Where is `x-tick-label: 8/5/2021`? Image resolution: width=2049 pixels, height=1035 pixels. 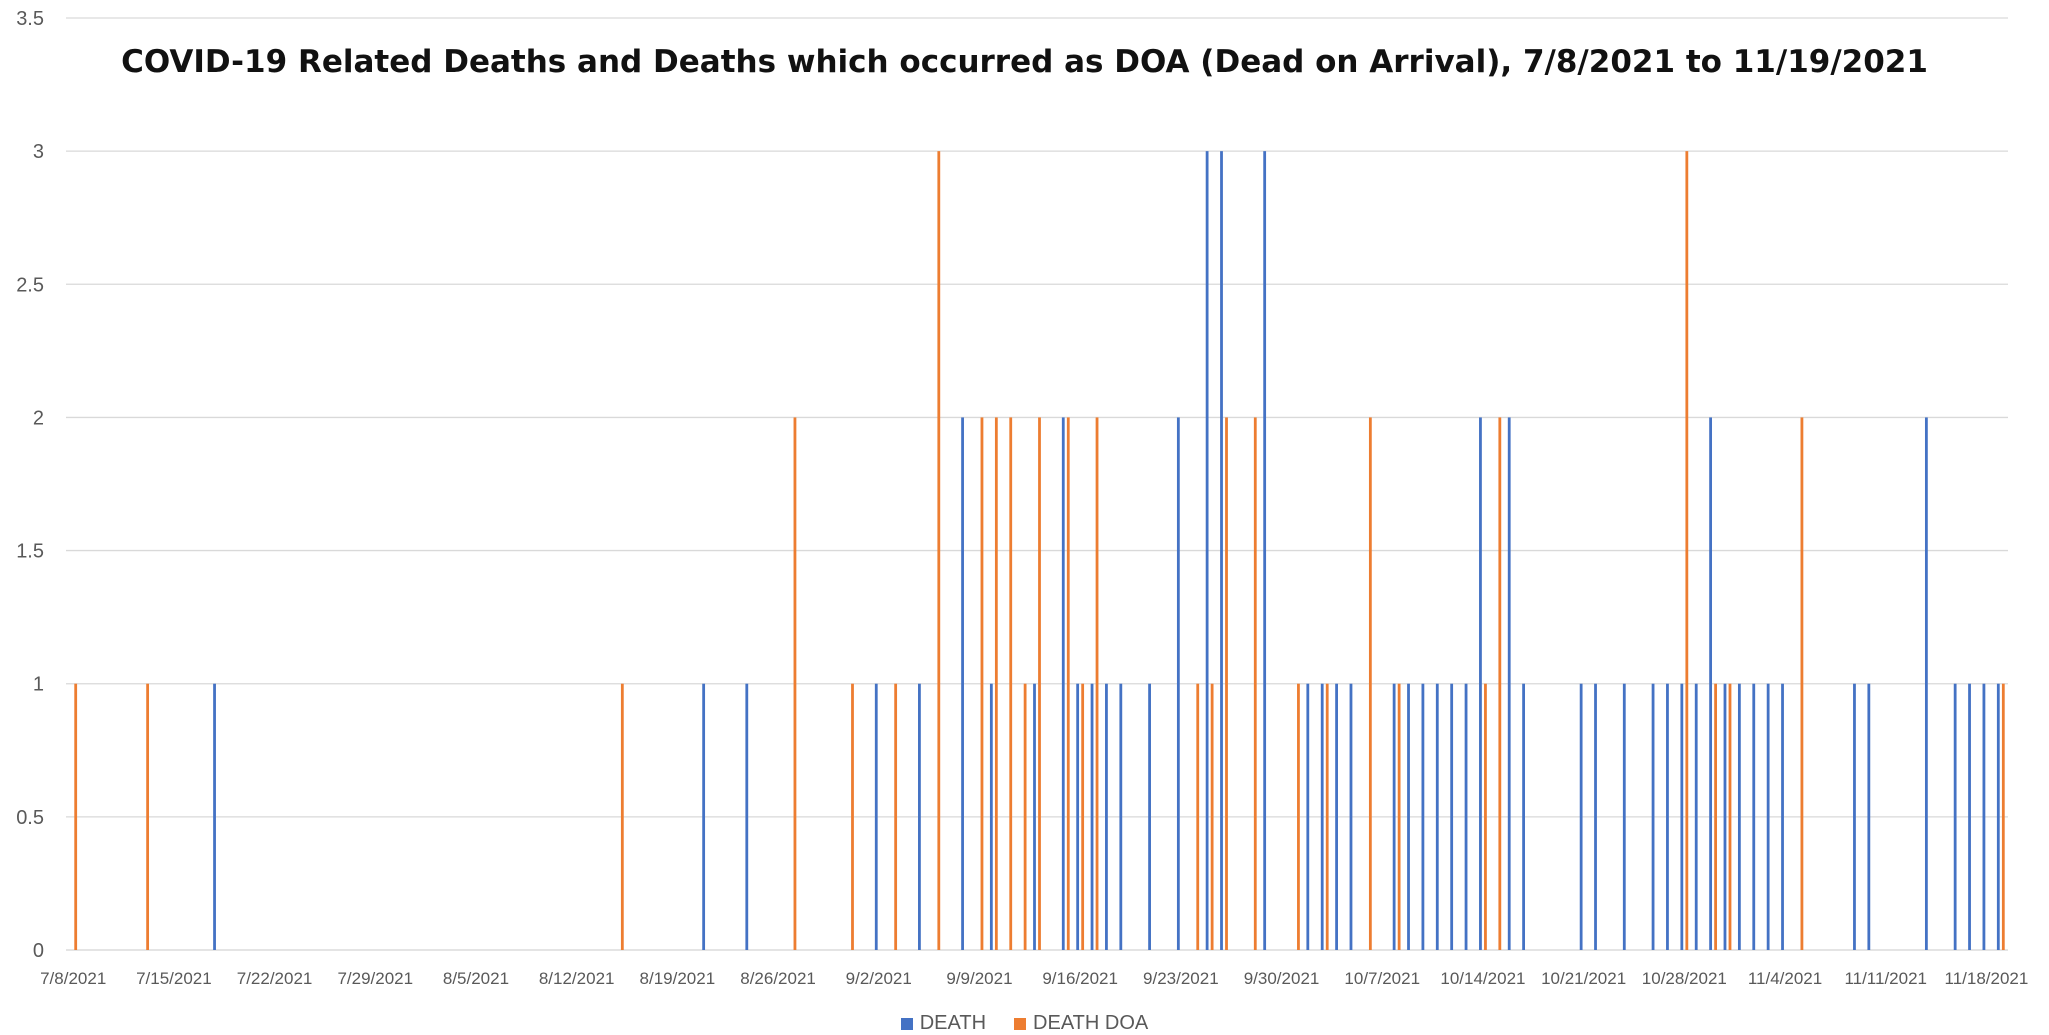
x-tick-label: 8/5/2021 is located at coordinates (476, 978).